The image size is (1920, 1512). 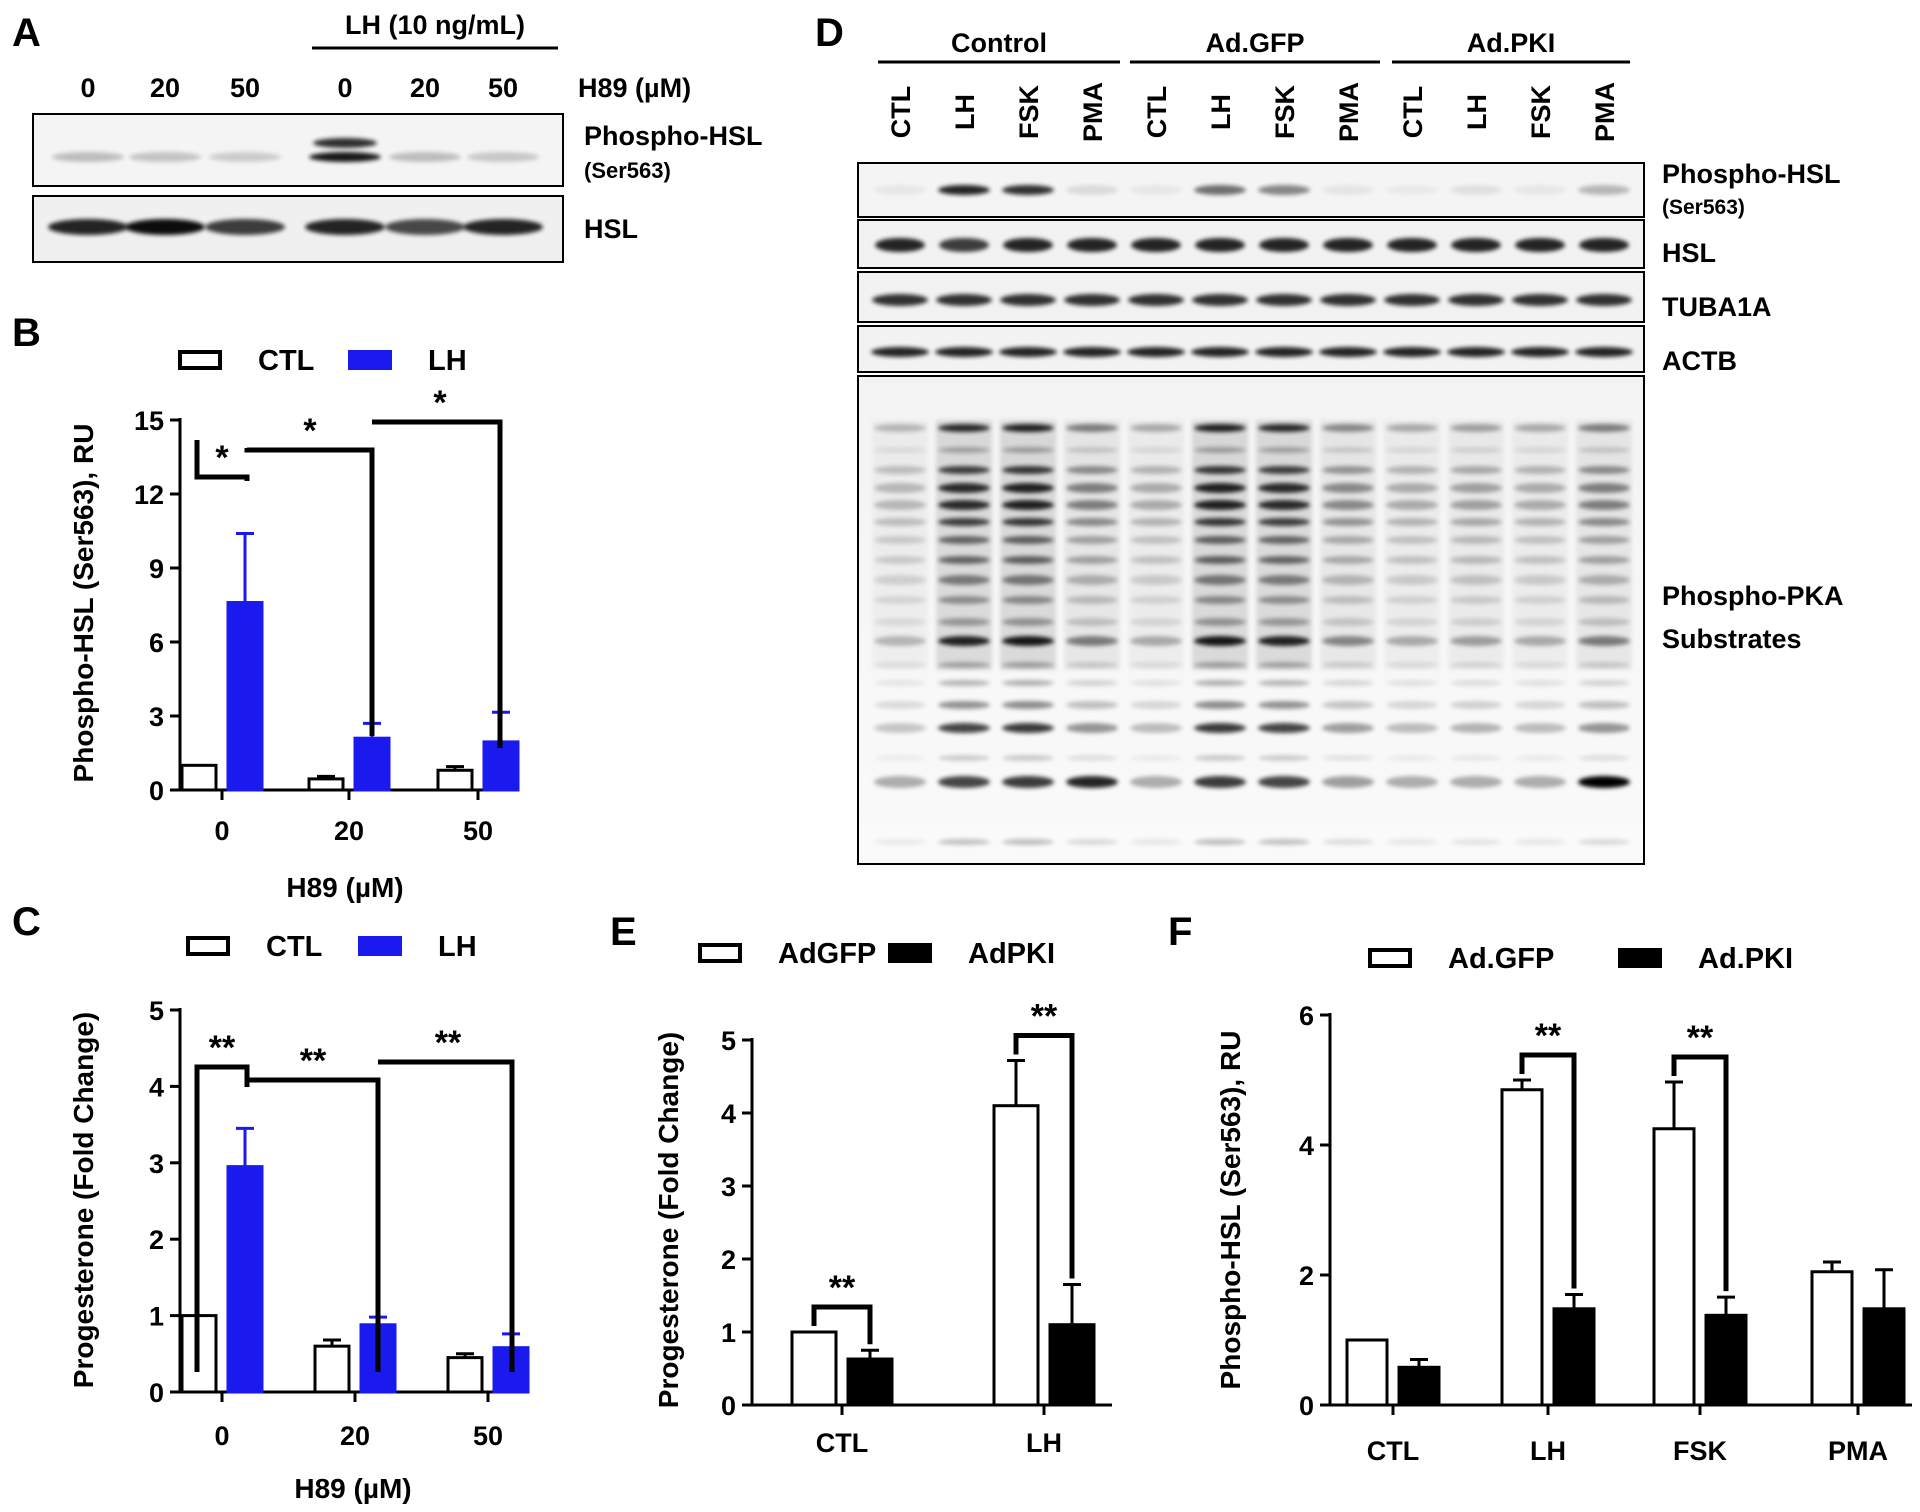 I want to click on blot-d-group-label: Ad.GFP, so click(x=1255, y=43).